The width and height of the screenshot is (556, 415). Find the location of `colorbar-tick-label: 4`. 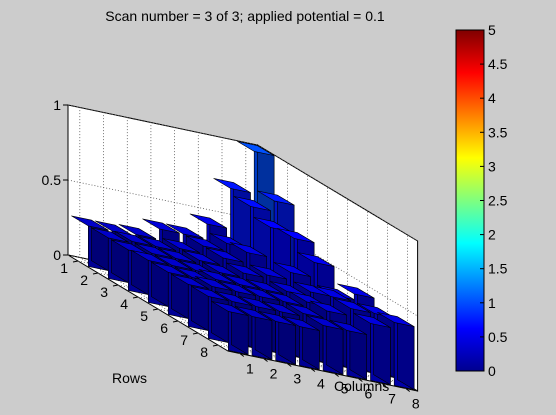

colorbar-tick-label: 4 is located at coordinates (492, 98).